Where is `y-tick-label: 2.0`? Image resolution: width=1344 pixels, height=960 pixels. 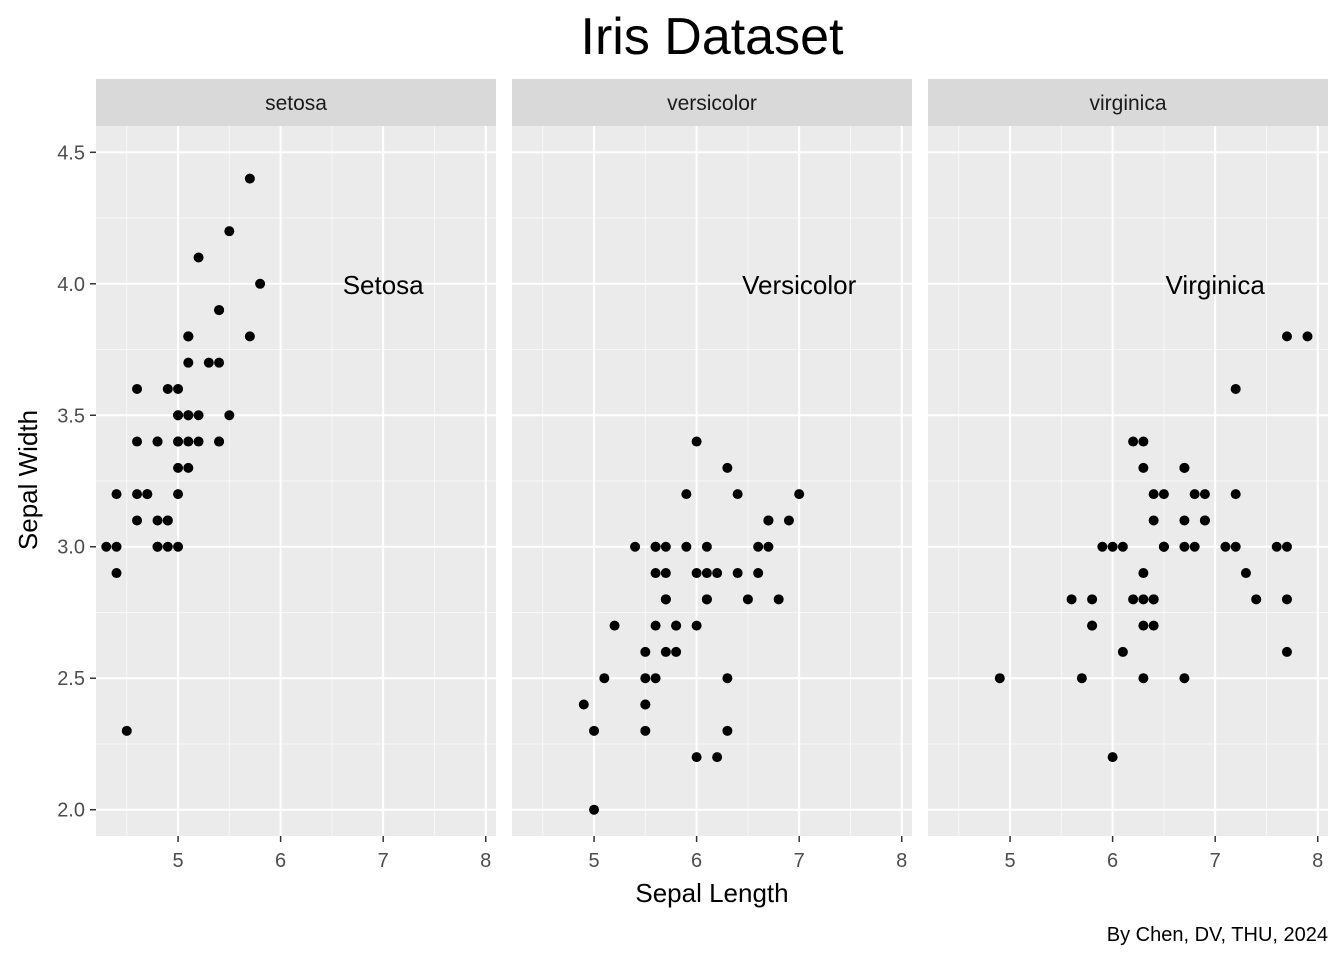
y-tick-label: 2.0 is located at coordinates (71, 811).